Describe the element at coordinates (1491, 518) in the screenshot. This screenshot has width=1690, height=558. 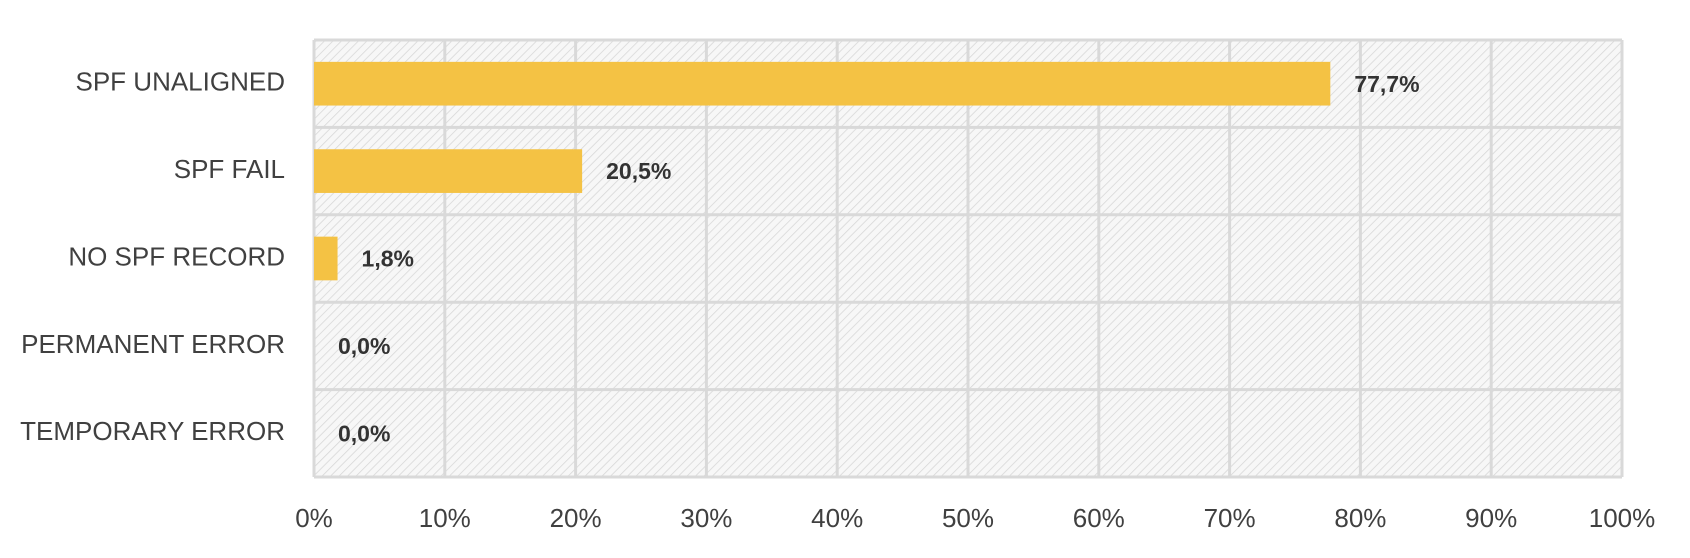
I see `x-tick-label: 90%` at that location.